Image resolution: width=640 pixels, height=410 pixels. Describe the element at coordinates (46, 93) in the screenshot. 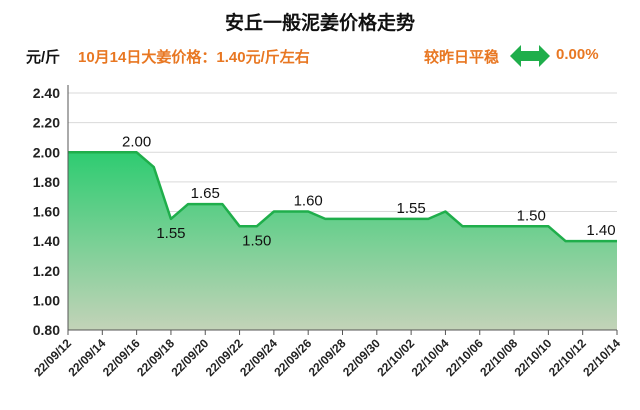

I see `y-tick-label: 2.40` at that location.